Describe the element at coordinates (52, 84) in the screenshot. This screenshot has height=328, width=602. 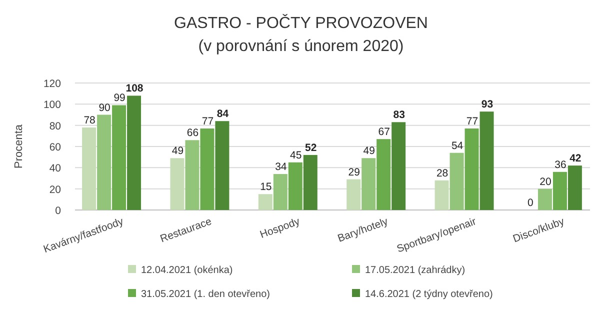
I see `y-tick-label: 120` at that location.